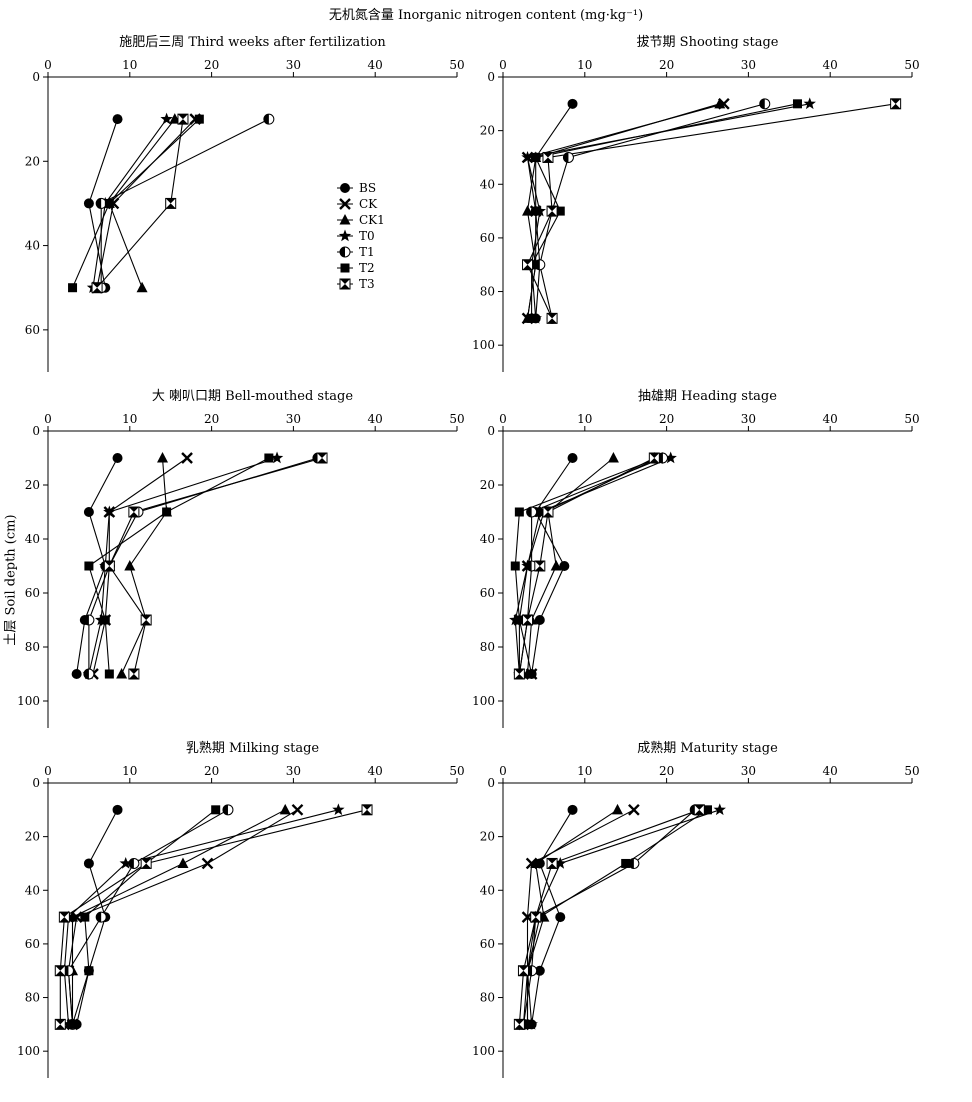 The height and width of the screenshot is (1102, 972). I want to click on panel-5: 乳熟期 Milking stage 0 10 20 30 40 50 0 20 40 60 80 100, so click(241, 909).